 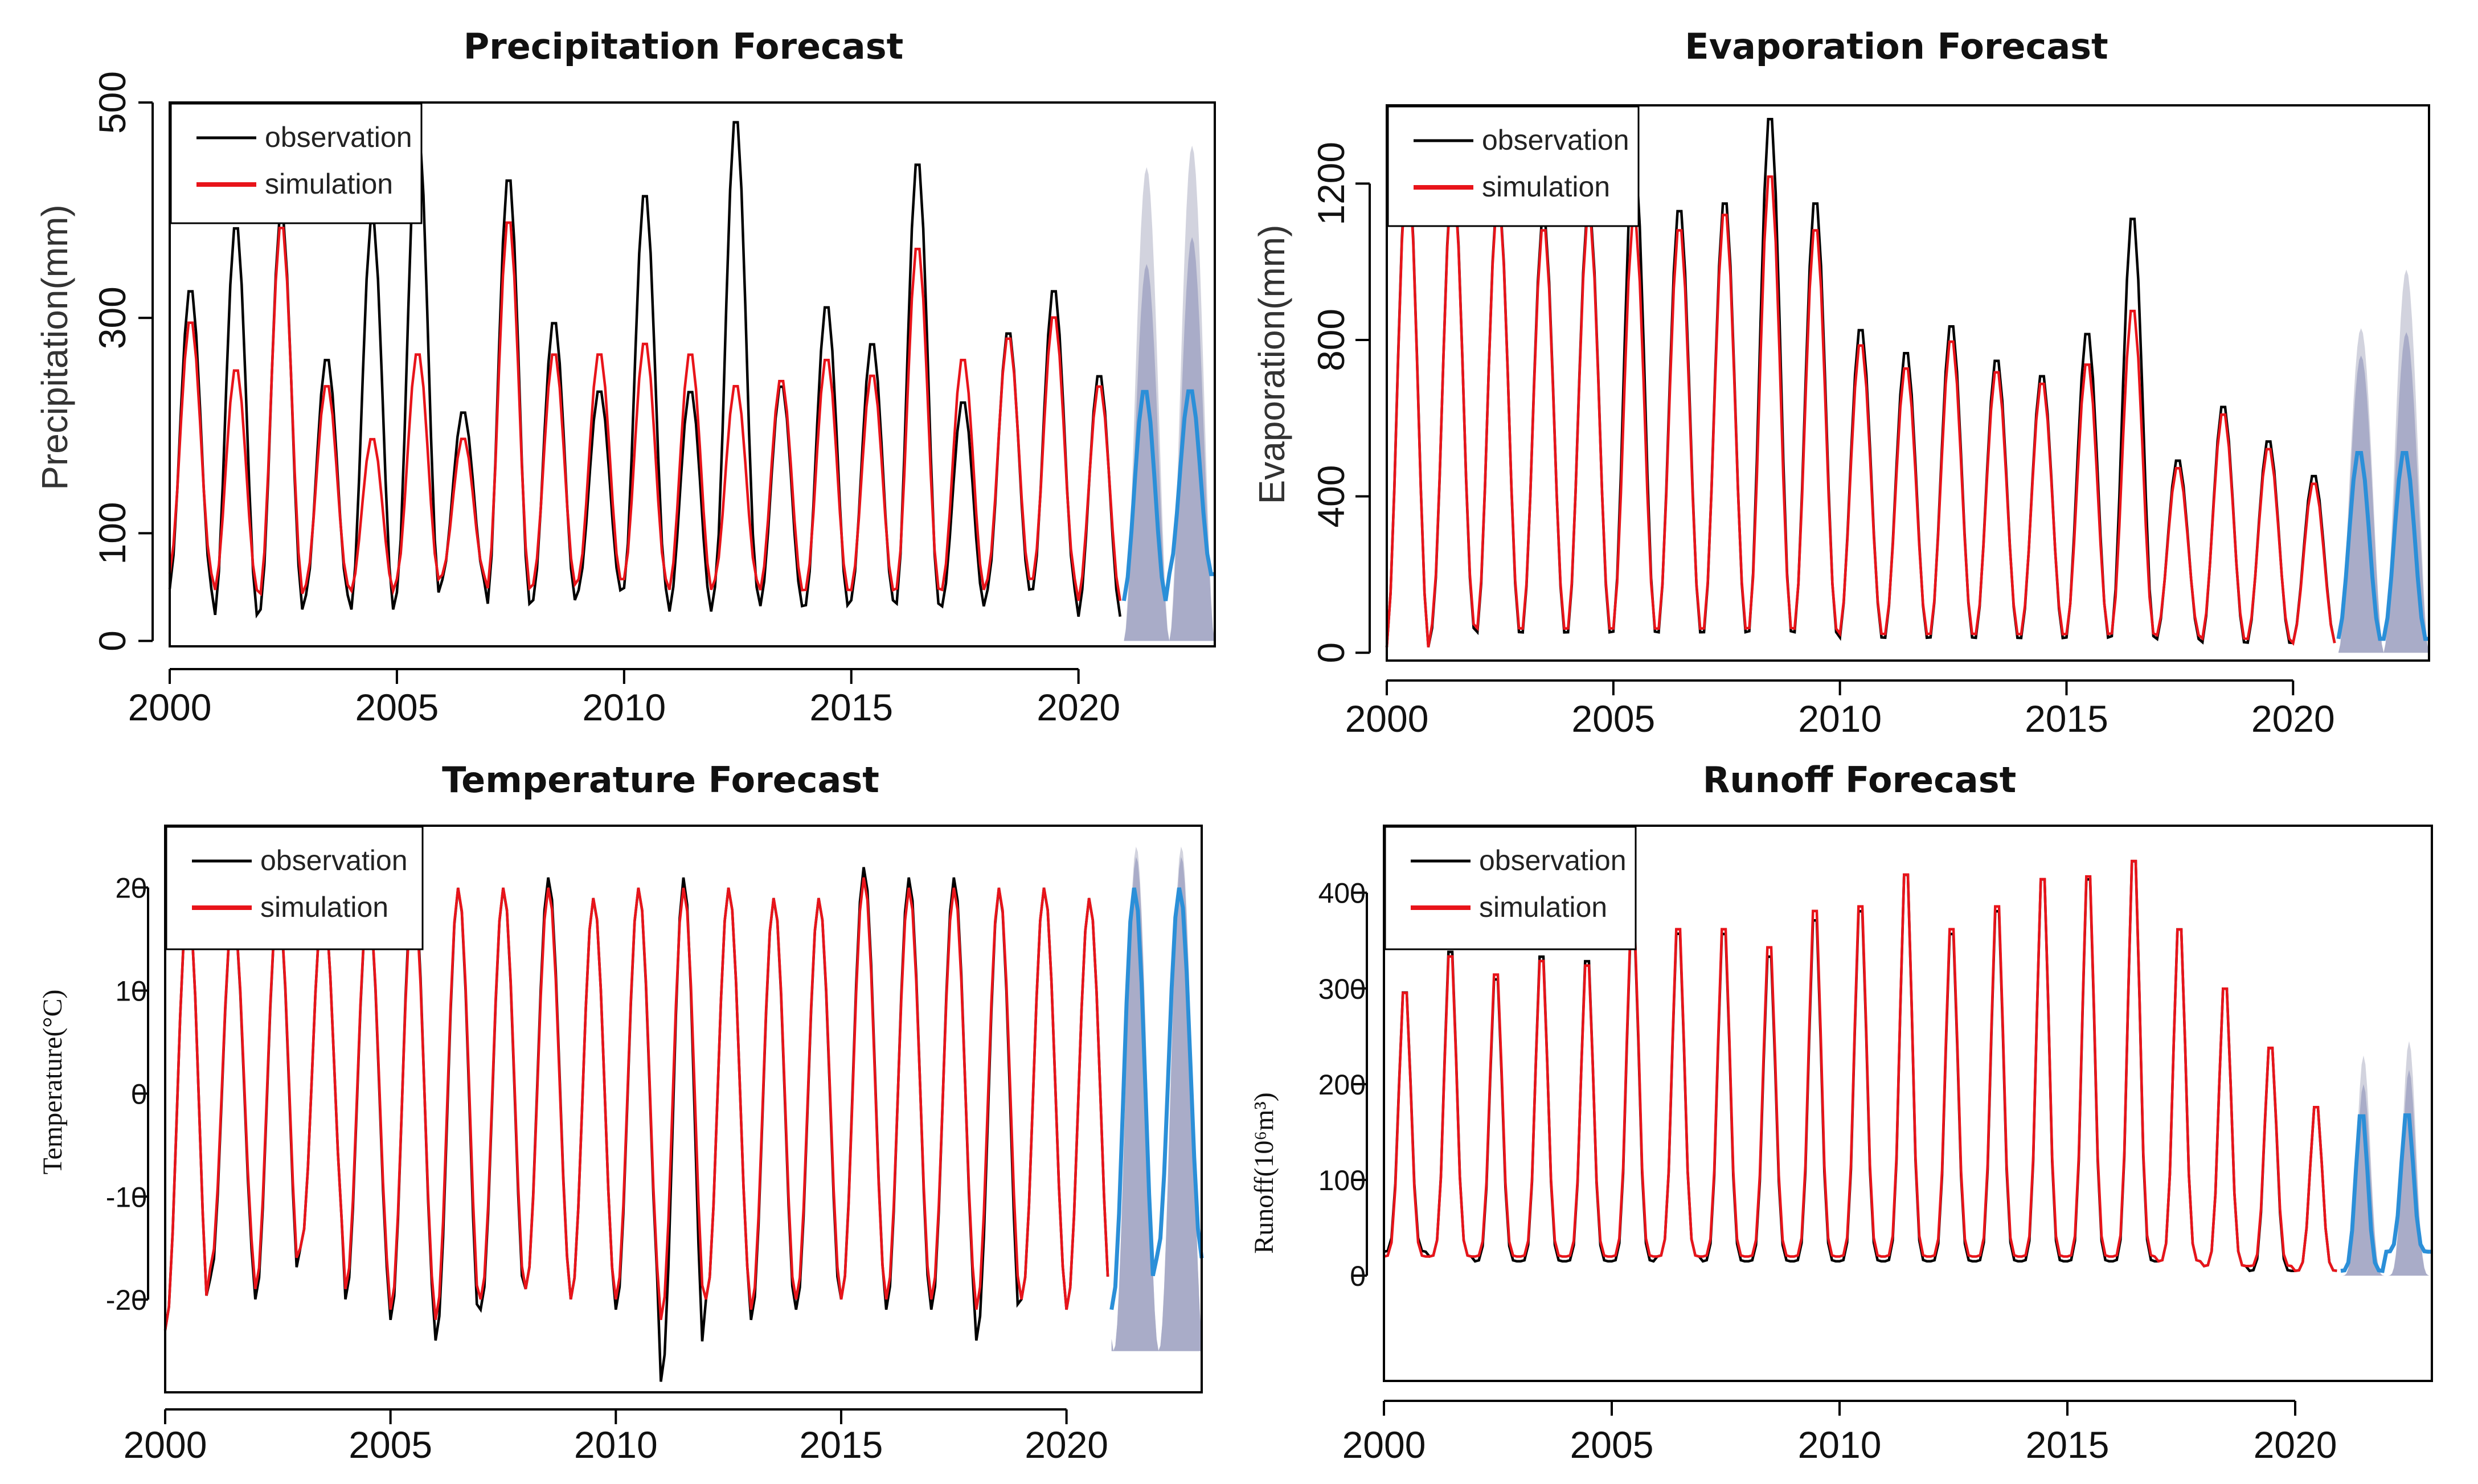 What do you see at coordinates (1271, 365) in the screenshot?
I see `y-axis-label-evaporation: Evaporation(mm)` at bounding box center [1271, 365].